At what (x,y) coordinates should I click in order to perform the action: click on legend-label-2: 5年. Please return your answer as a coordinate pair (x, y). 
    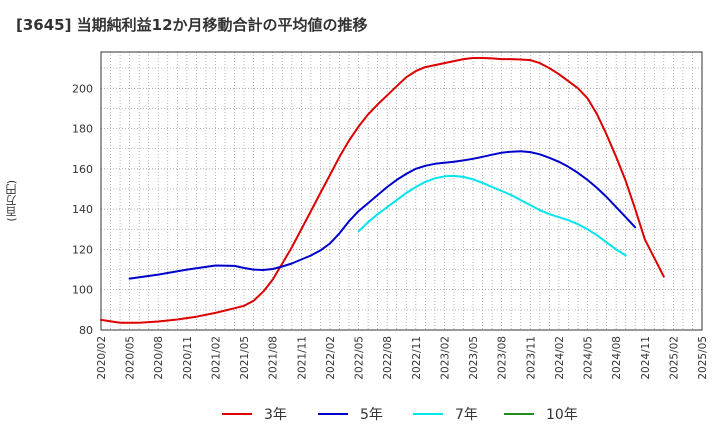
    Looking at the image, I should click on (371, 415).